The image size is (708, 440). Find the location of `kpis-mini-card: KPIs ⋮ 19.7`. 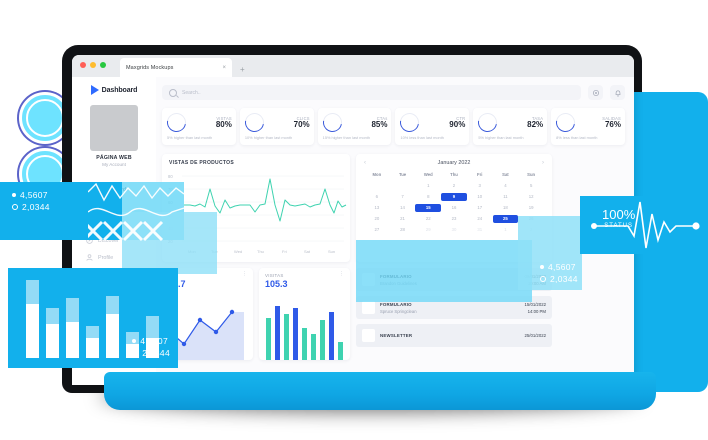

kpis-mini-card: KPIs ⋮ 19.7 is located at coordinates (207, 314).